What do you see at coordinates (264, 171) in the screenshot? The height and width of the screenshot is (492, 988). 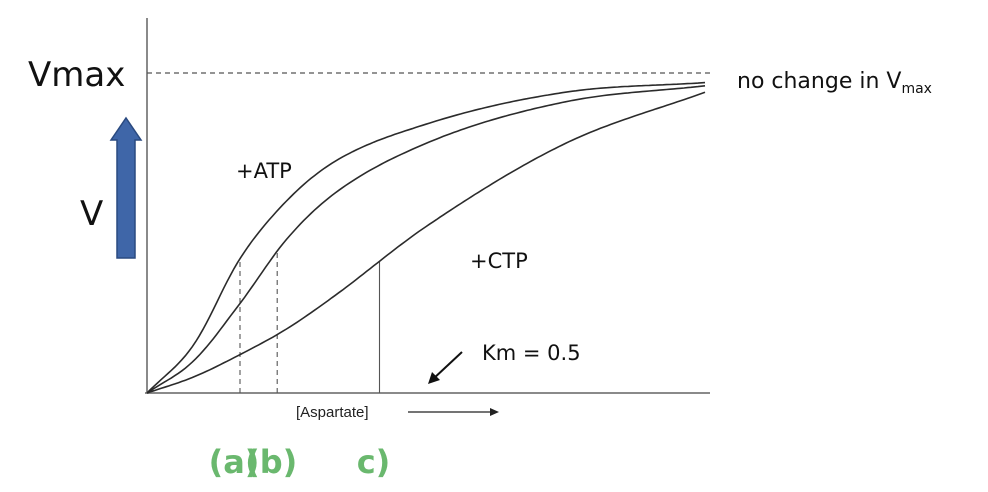 I see `series-label-atp: +ATP` at bounding box center [264, 171].